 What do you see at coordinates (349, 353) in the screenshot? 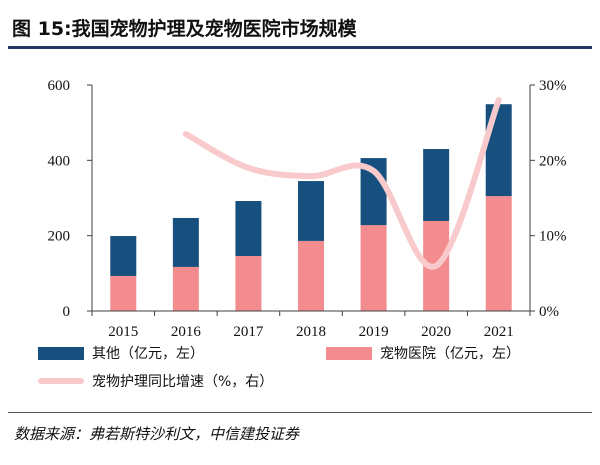
I see `legend-swatch-pet-hospital` at bounding box center [349, 353].